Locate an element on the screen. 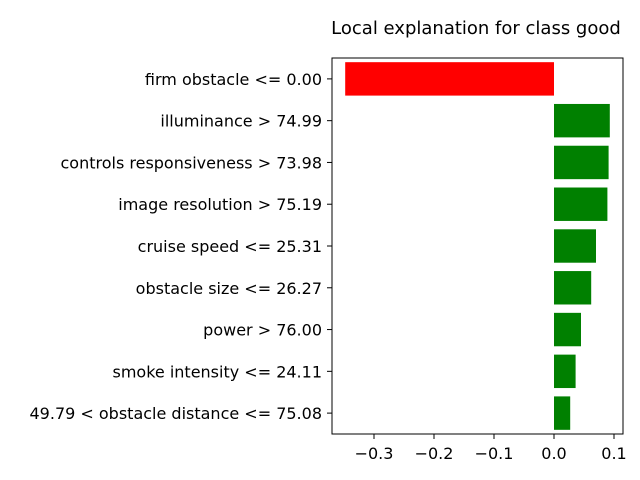 The height and width of the screenshot is (480, 640). category-label: 49.79 < obstacle distance <= 75.08 is located at coordinates (176, 413).